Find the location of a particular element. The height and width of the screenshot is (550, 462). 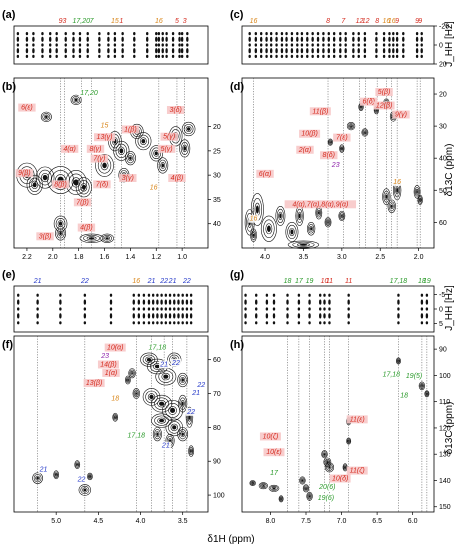

axis-title-1h: δ1H (ppm) is located at coordinates (230, 539).